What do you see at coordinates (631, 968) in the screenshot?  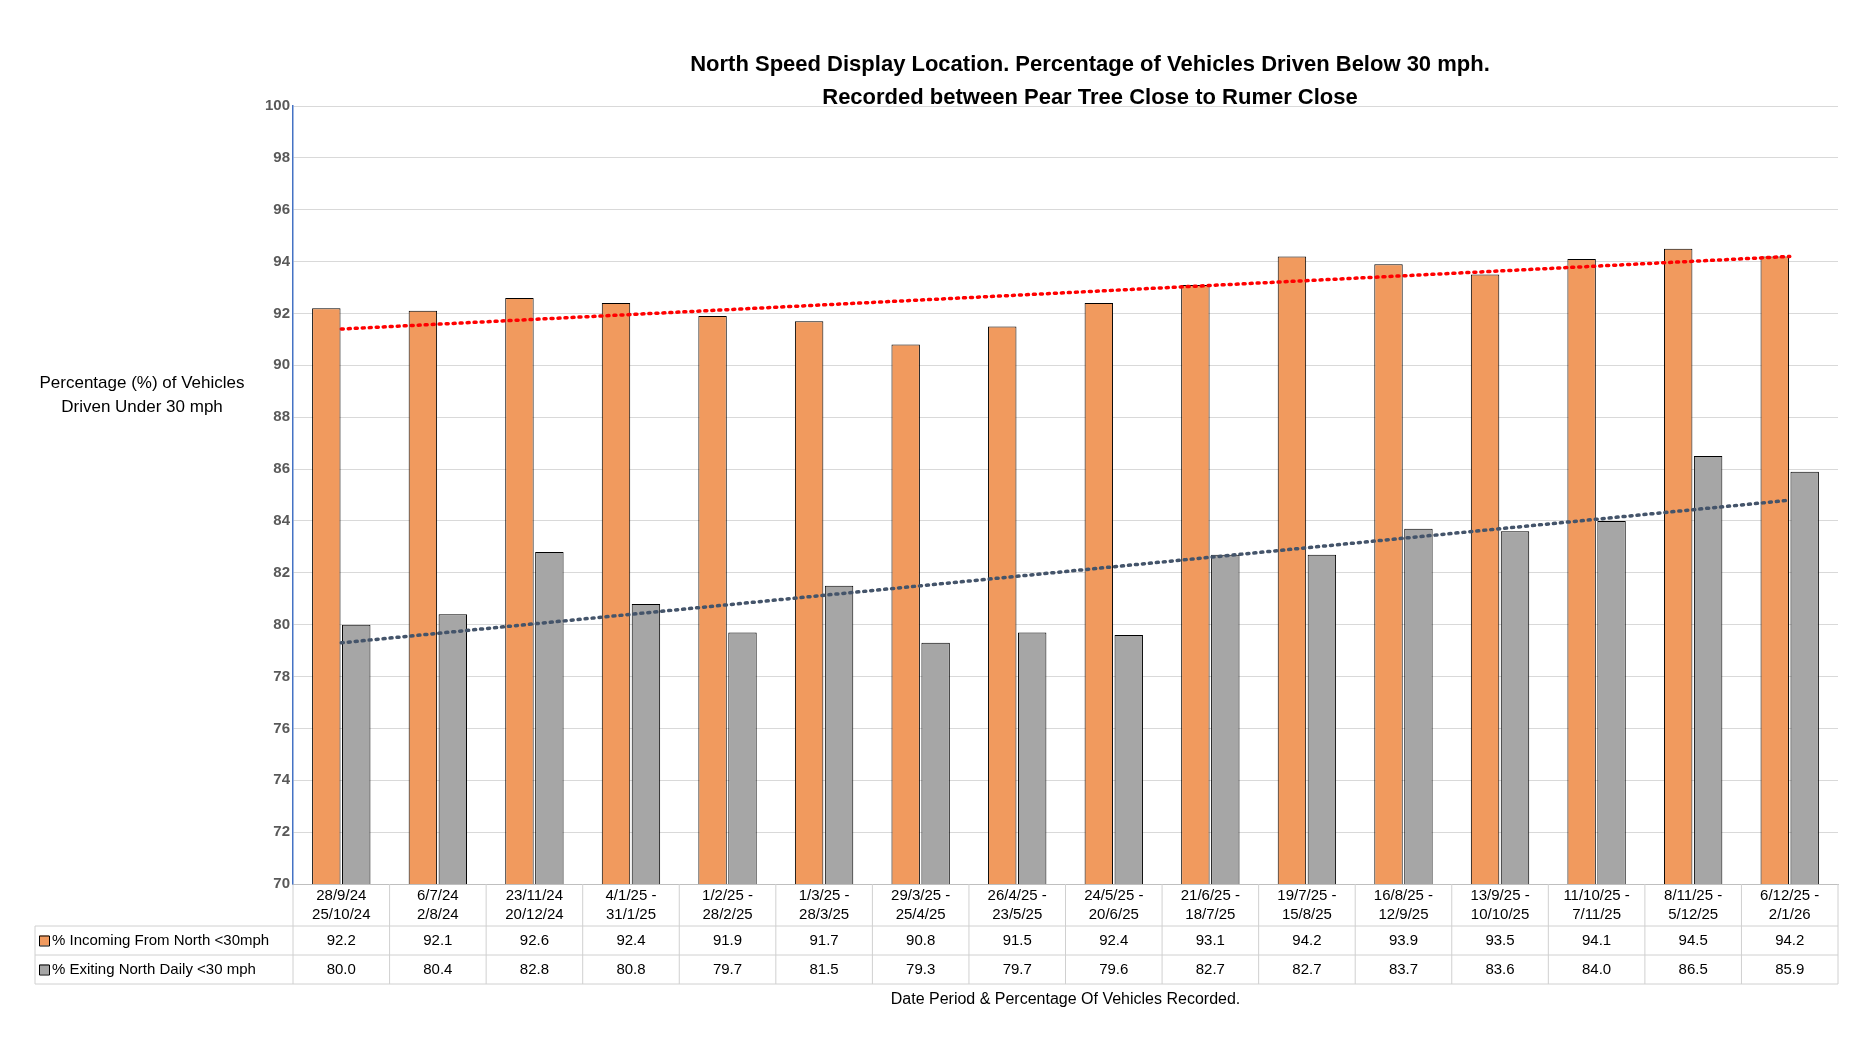 I see `data-label: 80.8` at bounding box center [631, 968].